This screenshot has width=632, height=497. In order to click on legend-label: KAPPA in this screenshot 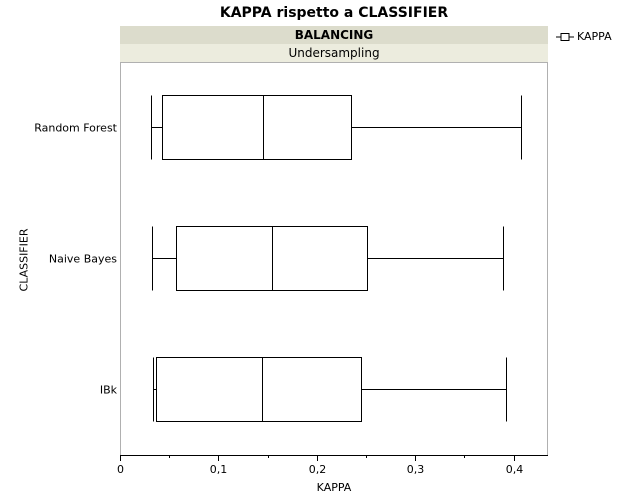, I will do `click(594, 36)`.